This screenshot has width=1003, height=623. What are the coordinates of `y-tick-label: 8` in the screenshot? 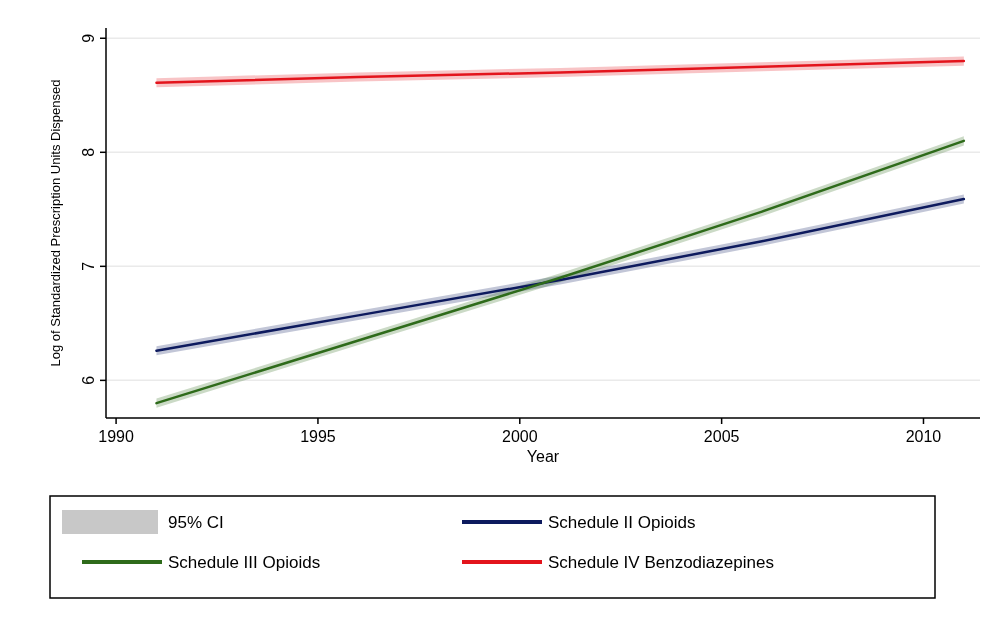 It's located at (88, 152).